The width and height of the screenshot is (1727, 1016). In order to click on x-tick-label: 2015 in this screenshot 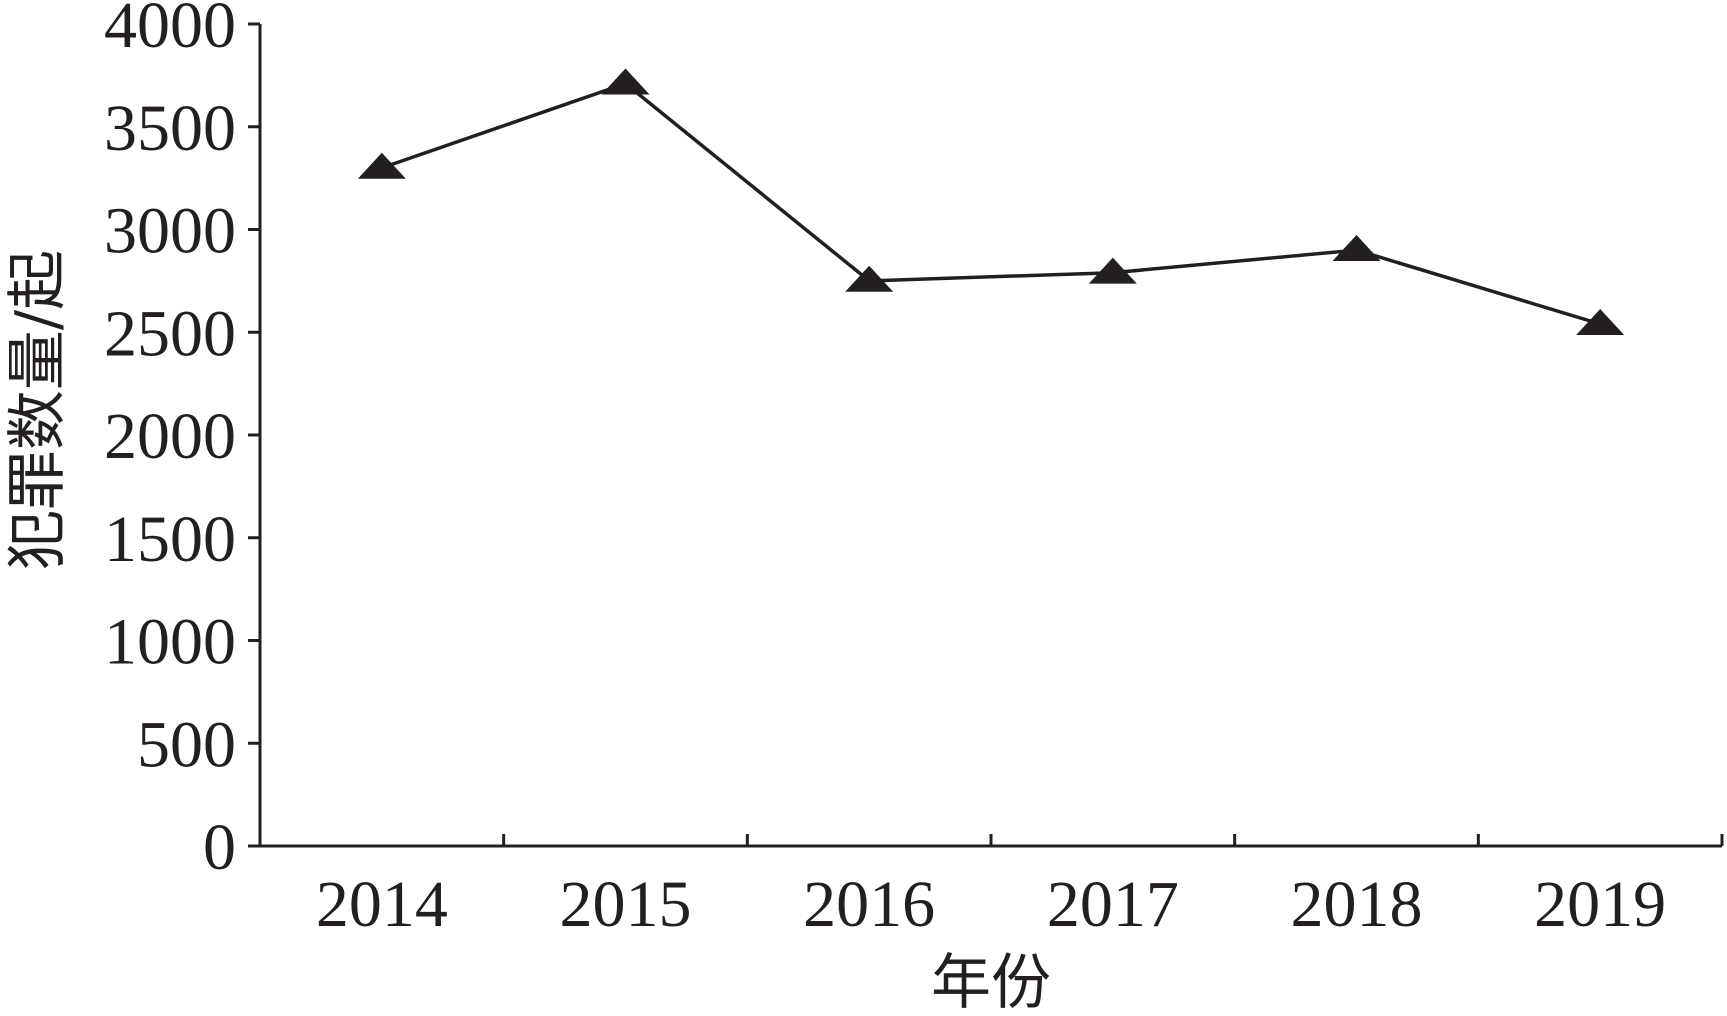, I will do `click(626, 904)`.